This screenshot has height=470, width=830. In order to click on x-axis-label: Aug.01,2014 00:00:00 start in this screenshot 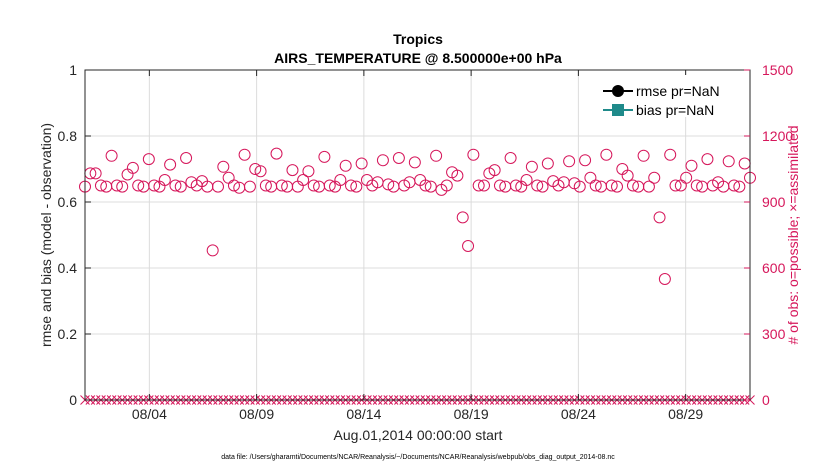, I will do `click(418, 435)`.